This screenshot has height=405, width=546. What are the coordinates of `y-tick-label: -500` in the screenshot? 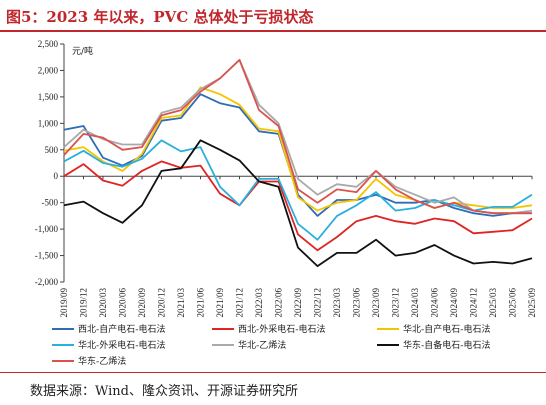 It's located at (50, 203).